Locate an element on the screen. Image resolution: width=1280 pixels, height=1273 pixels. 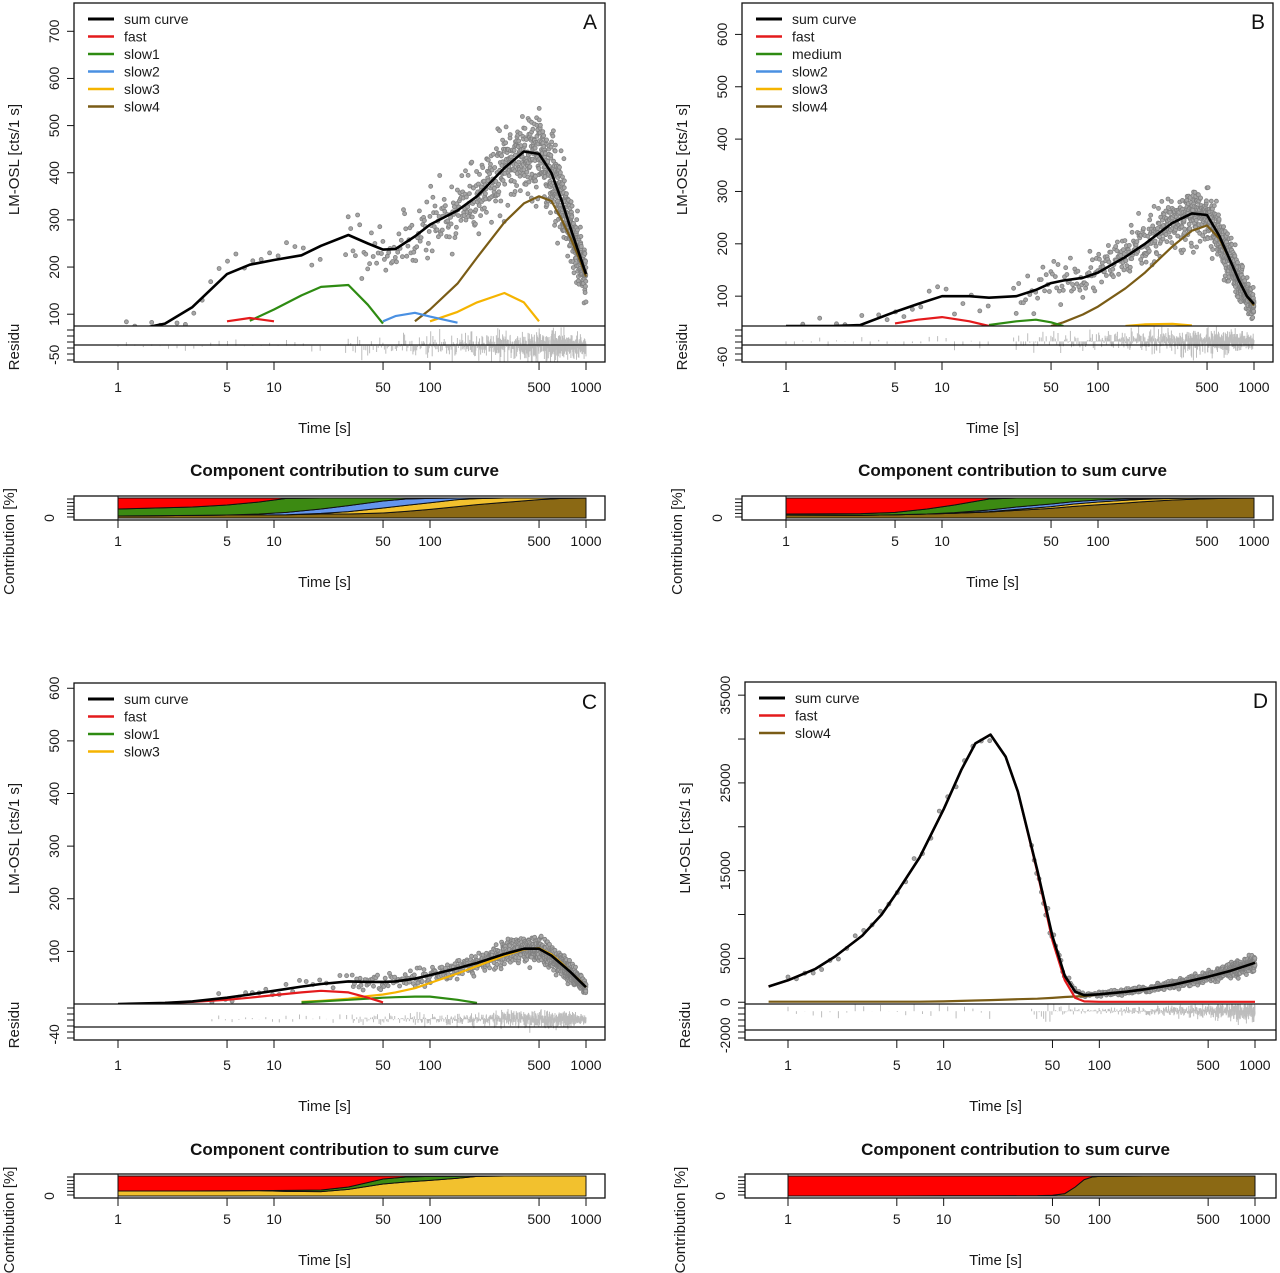
series-slow4 is located at coordinates (501, 259).